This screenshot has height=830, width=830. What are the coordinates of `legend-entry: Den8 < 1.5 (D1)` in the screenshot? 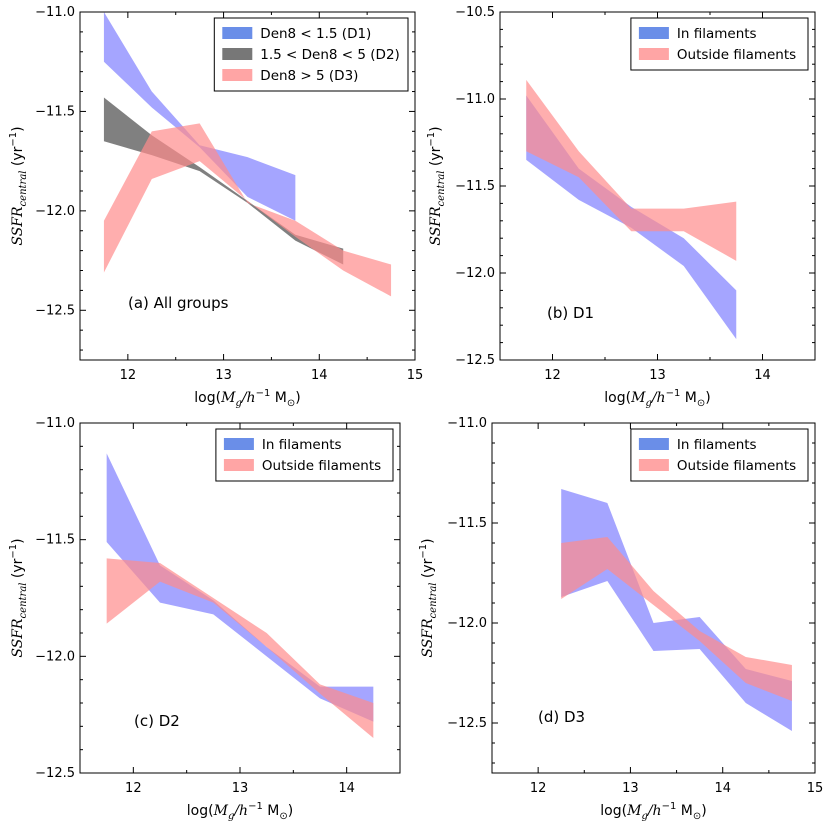 It's located at (315, 34).